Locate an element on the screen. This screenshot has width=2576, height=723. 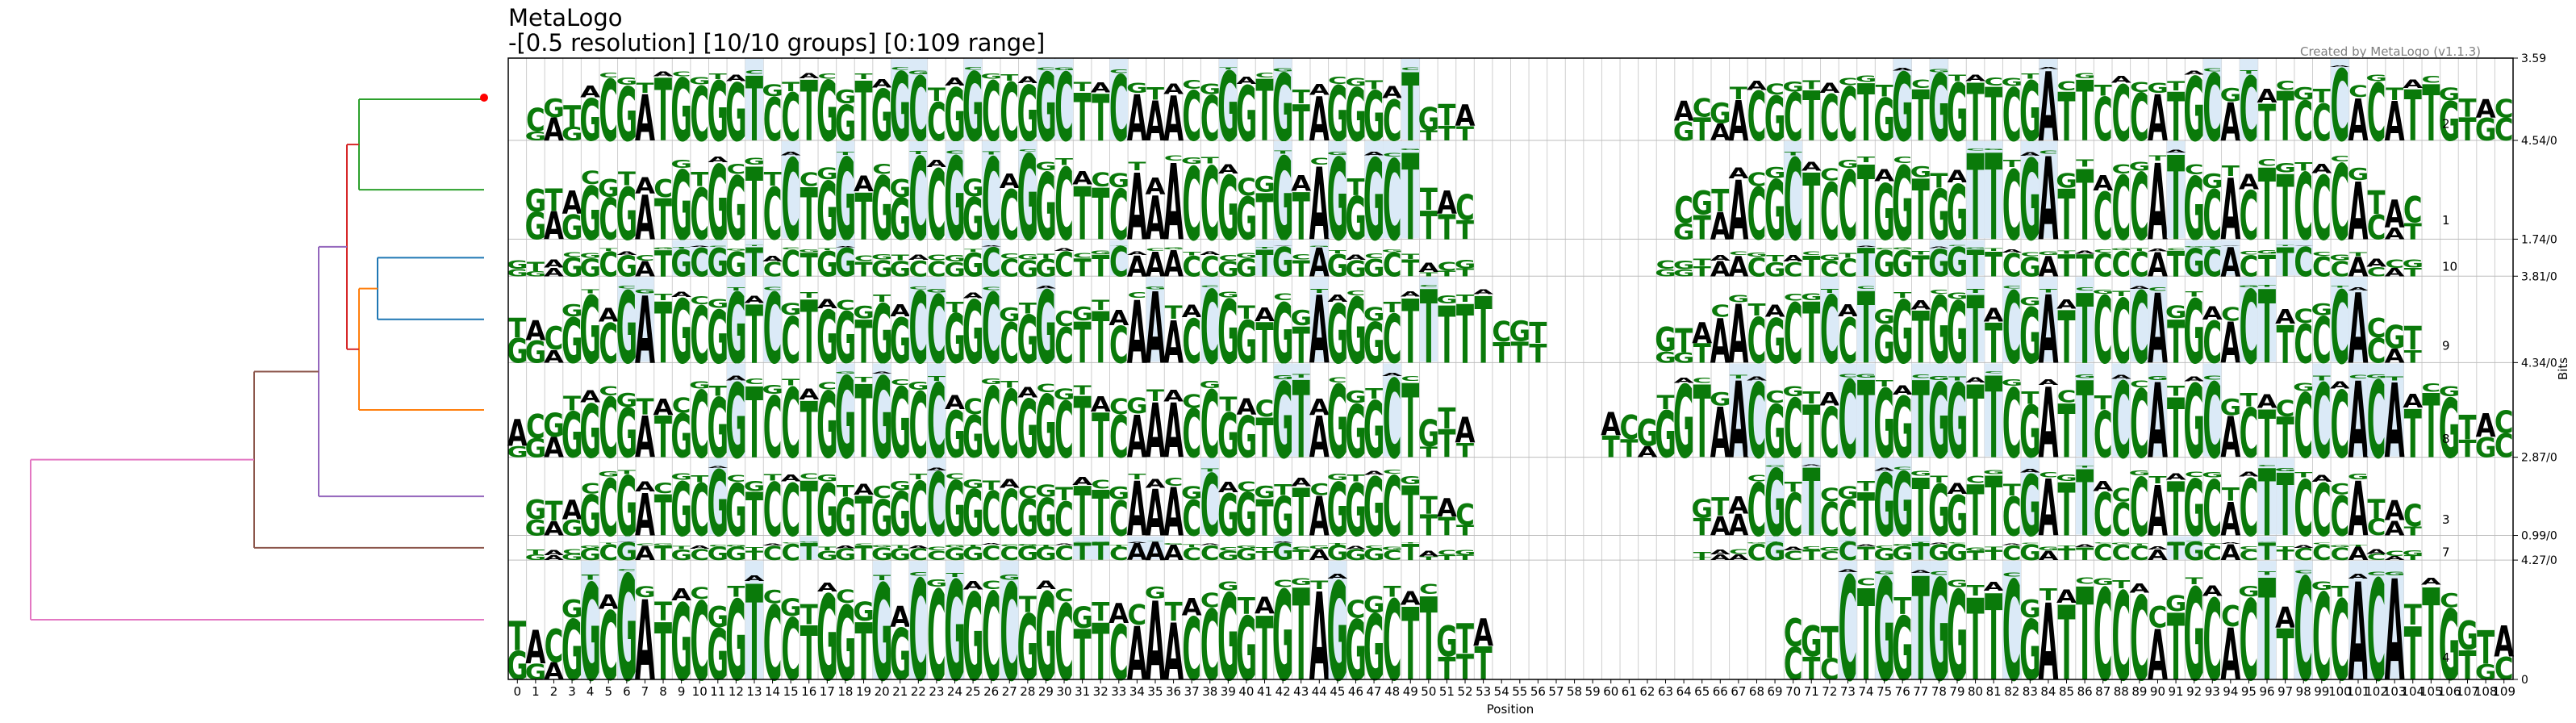
chart-title: MetaLogo is located at coordinates (565, 18).